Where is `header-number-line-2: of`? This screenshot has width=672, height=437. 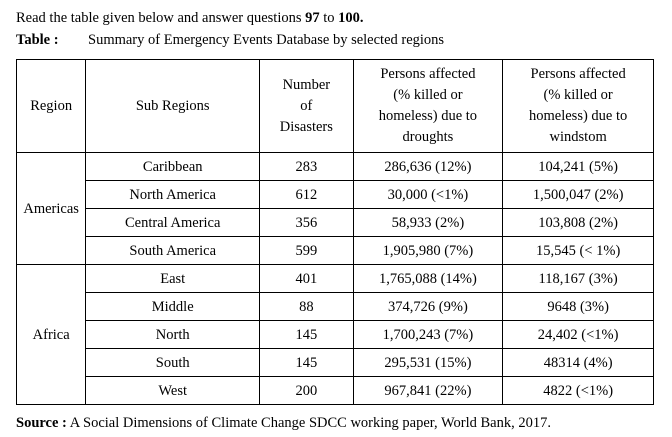
header-number-line-2: of is located at coordinates (306, 105).